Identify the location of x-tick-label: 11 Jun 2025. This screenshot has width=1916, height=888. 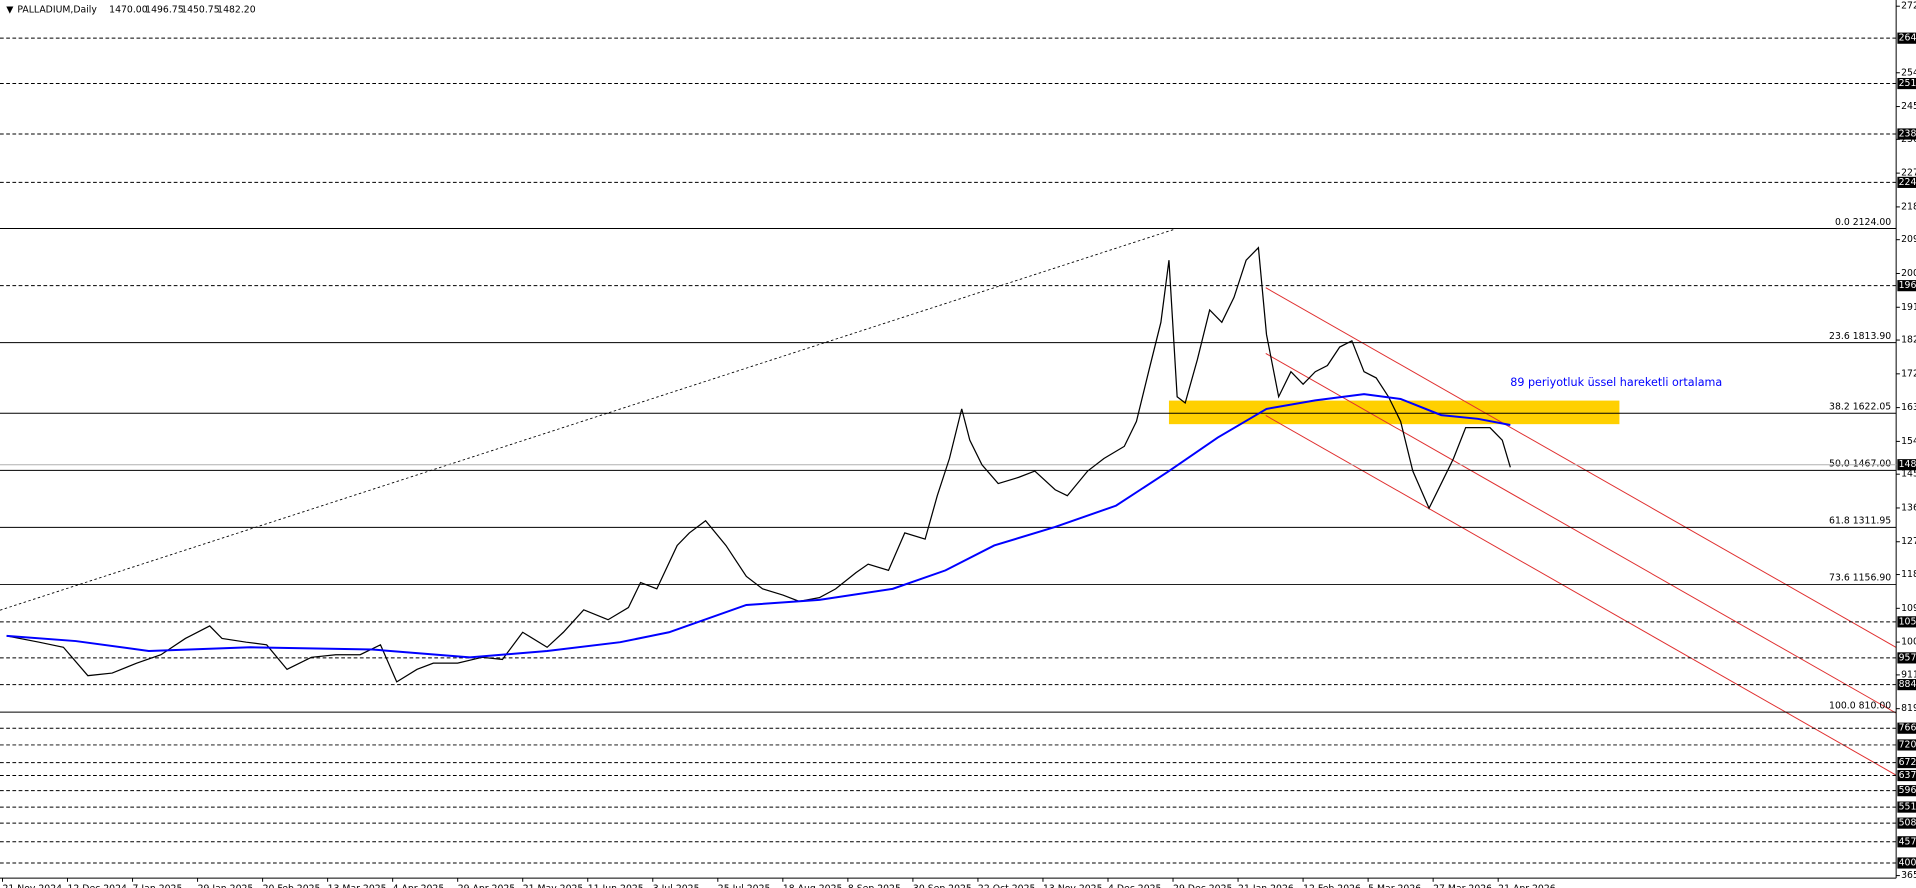
(616, 886).